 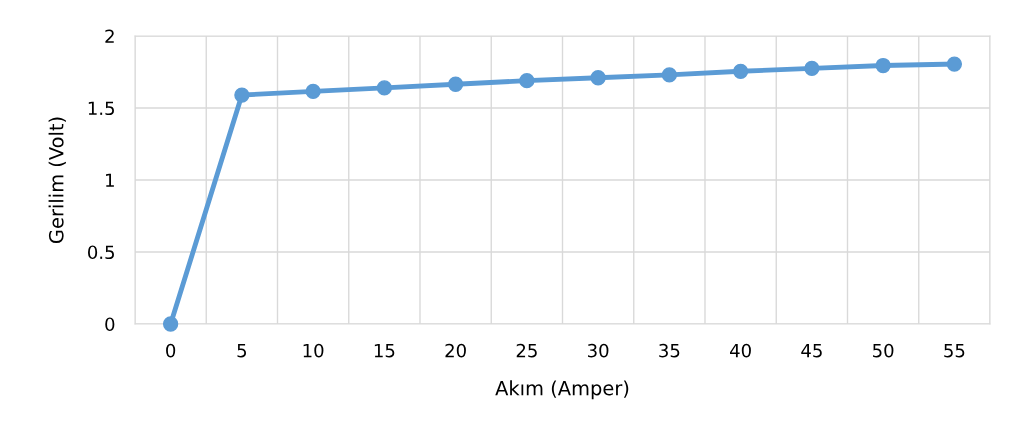 I want to click on x-tick-label: 45, so click(x=811, y=351).